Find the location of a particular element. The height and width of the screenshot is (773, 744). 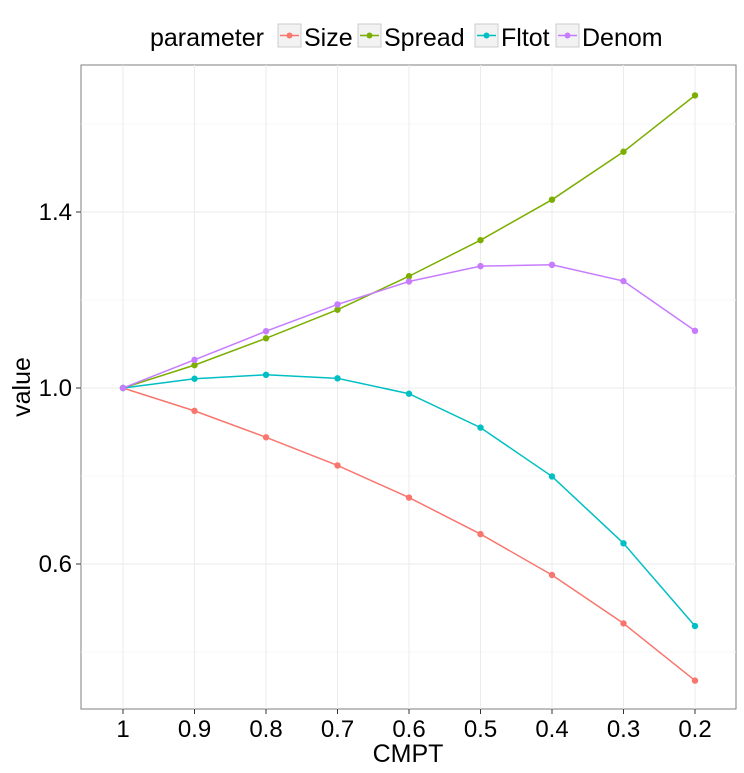

legend-item-size: Size is located at coordinates (315, 37).